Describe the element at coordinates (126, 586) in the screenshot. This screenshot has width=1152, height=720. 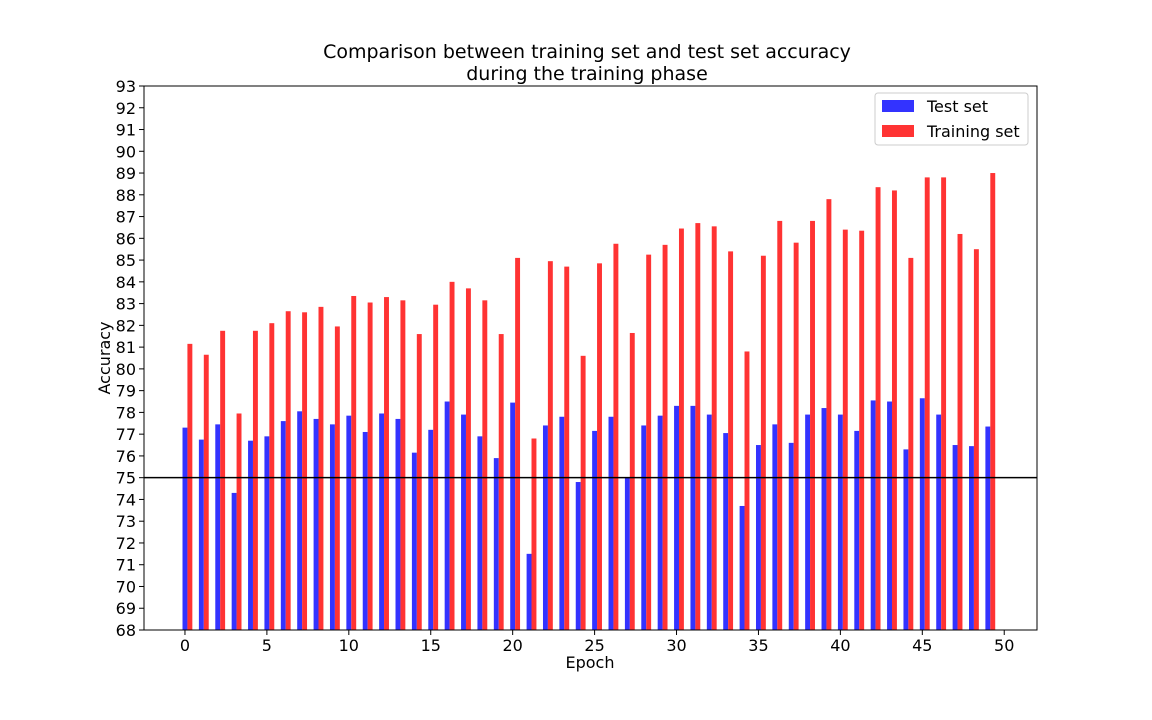
I see `y-tick-label-70: 70` at that location.